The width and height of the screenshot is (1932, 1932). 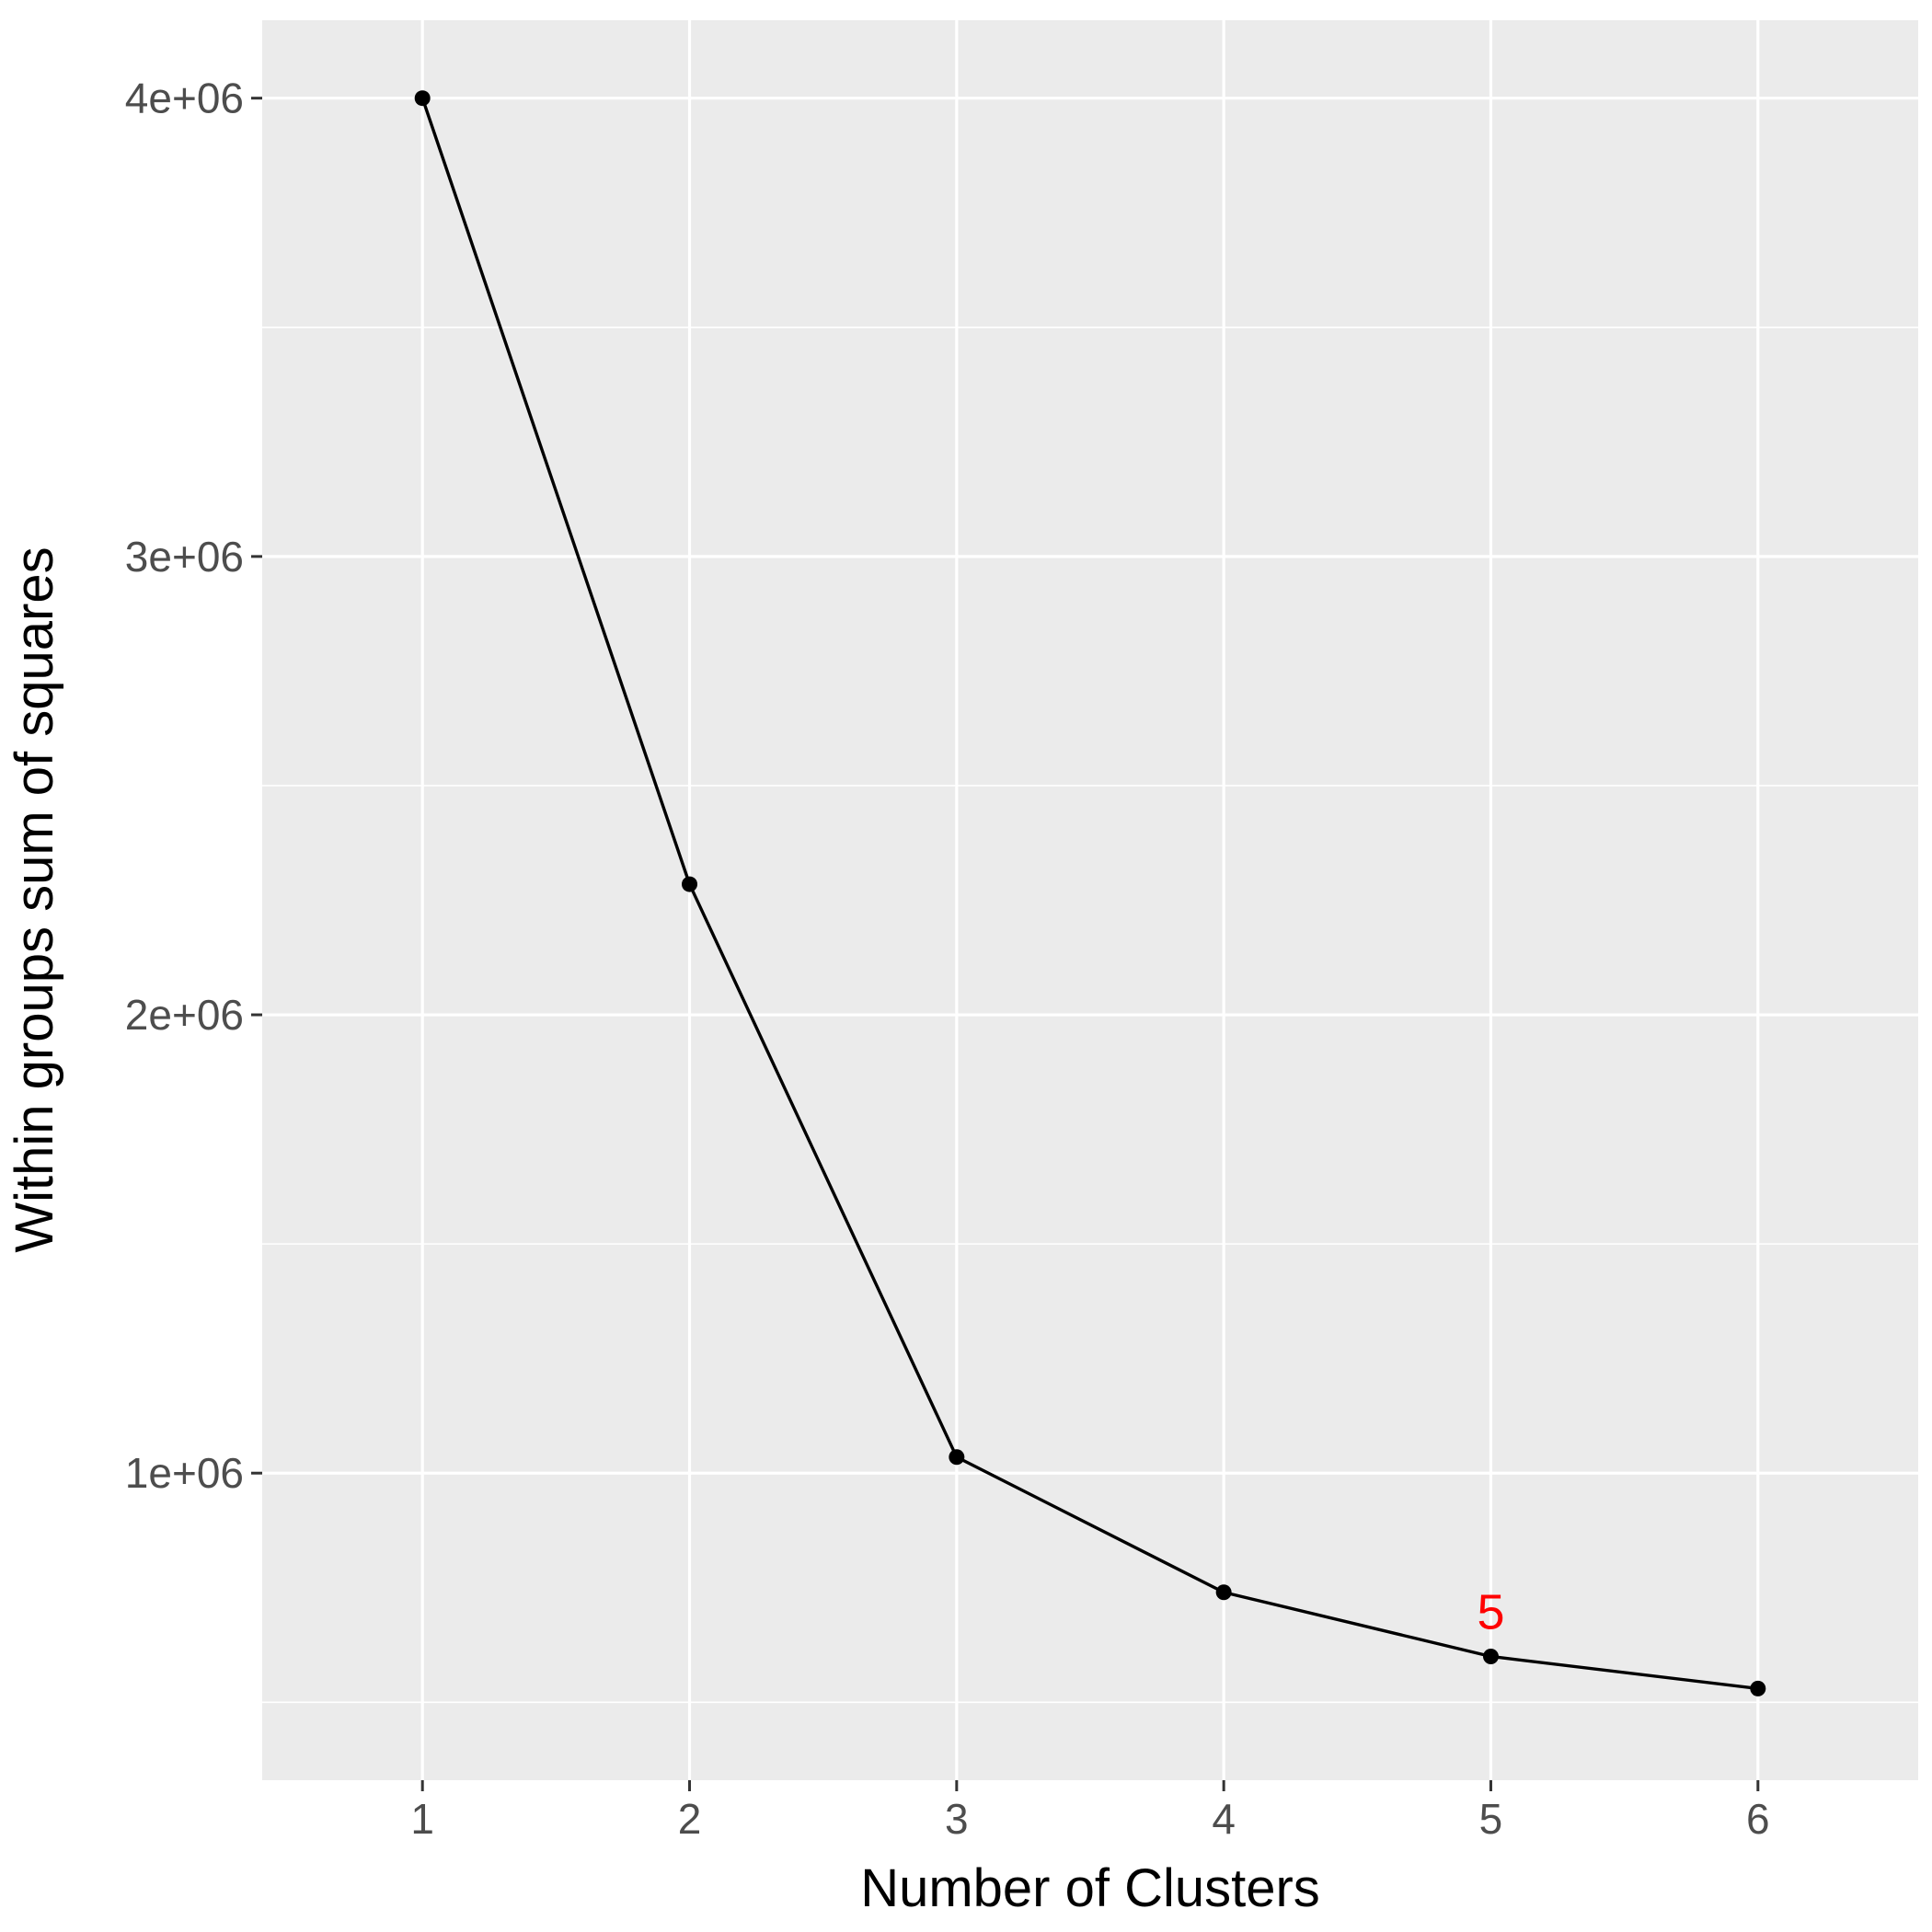 What do you see at coordinates (193, 786) in the screenshot?
I see `y-axis: 1e+06 2e+06 3e+06 4e+06` at bounding box center [193, 786].